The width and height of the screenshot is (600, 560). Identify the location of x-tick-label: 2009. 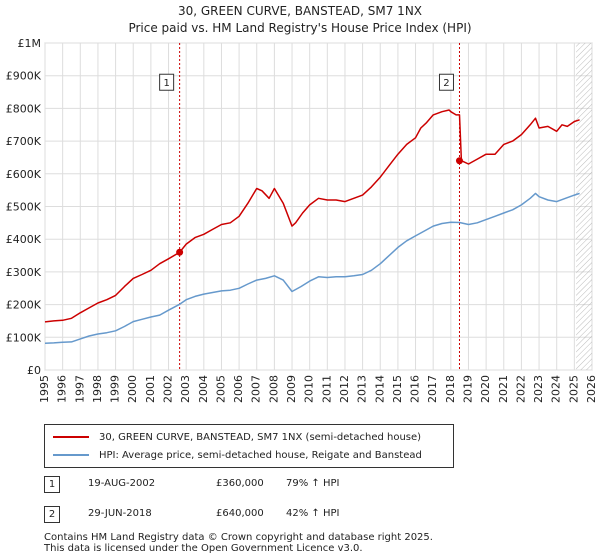
(291, 389).